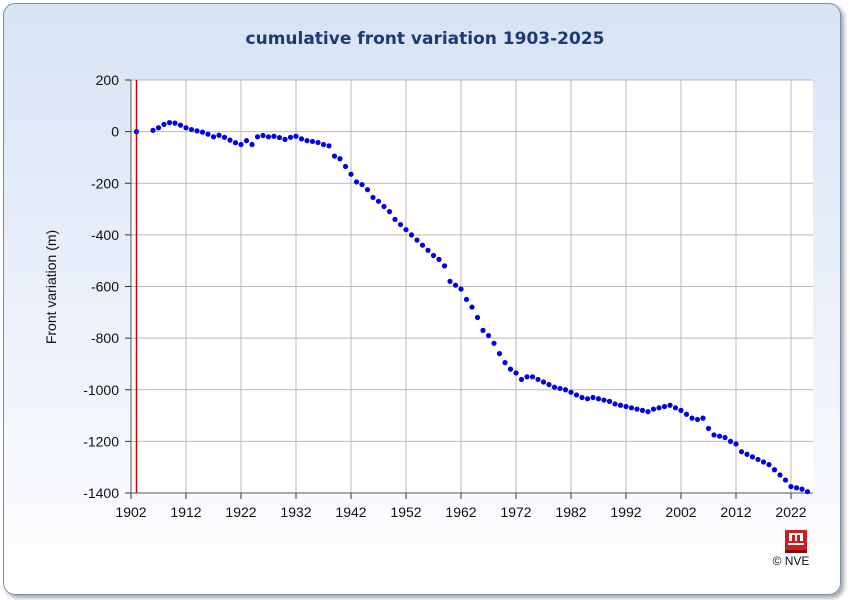  Describe the element at coordinates (791, 561) in the screenshot. I see `copyright-text: © NVE` at that location.